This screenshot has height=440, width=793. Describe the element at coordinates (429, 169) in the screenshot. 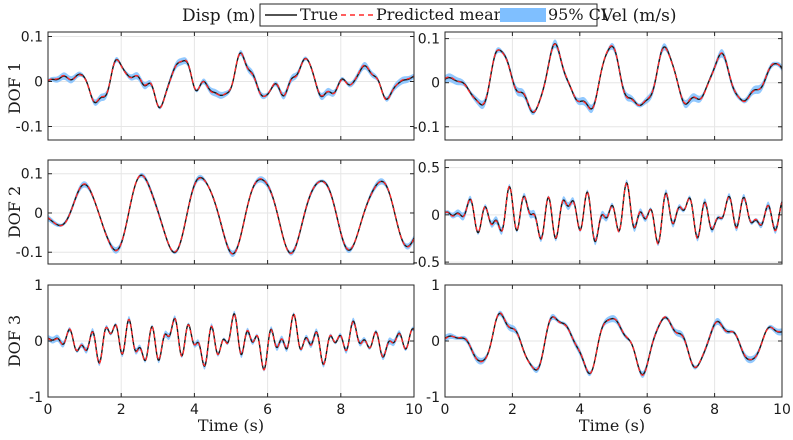

I see `y-tick-label: 0.5` at that location.